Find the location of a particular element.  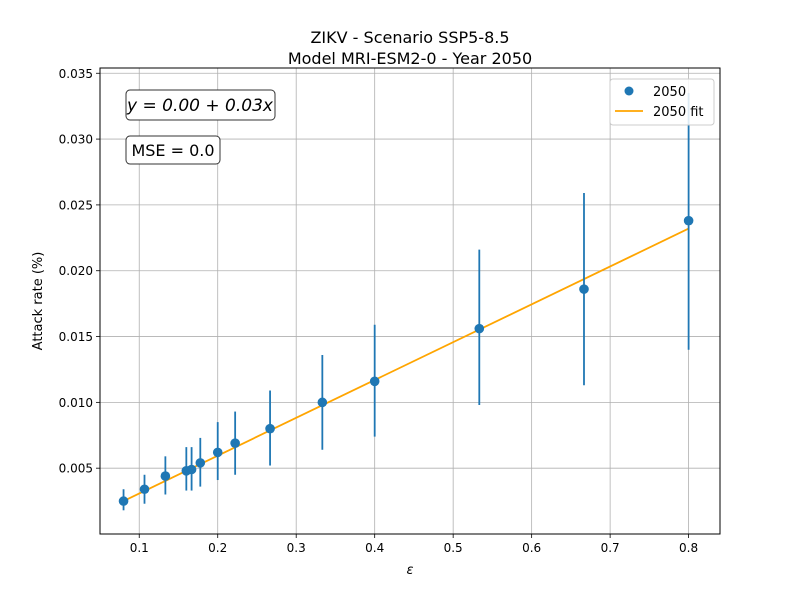

y-tick-label: 0.020 is located at coordinates (76, 271).